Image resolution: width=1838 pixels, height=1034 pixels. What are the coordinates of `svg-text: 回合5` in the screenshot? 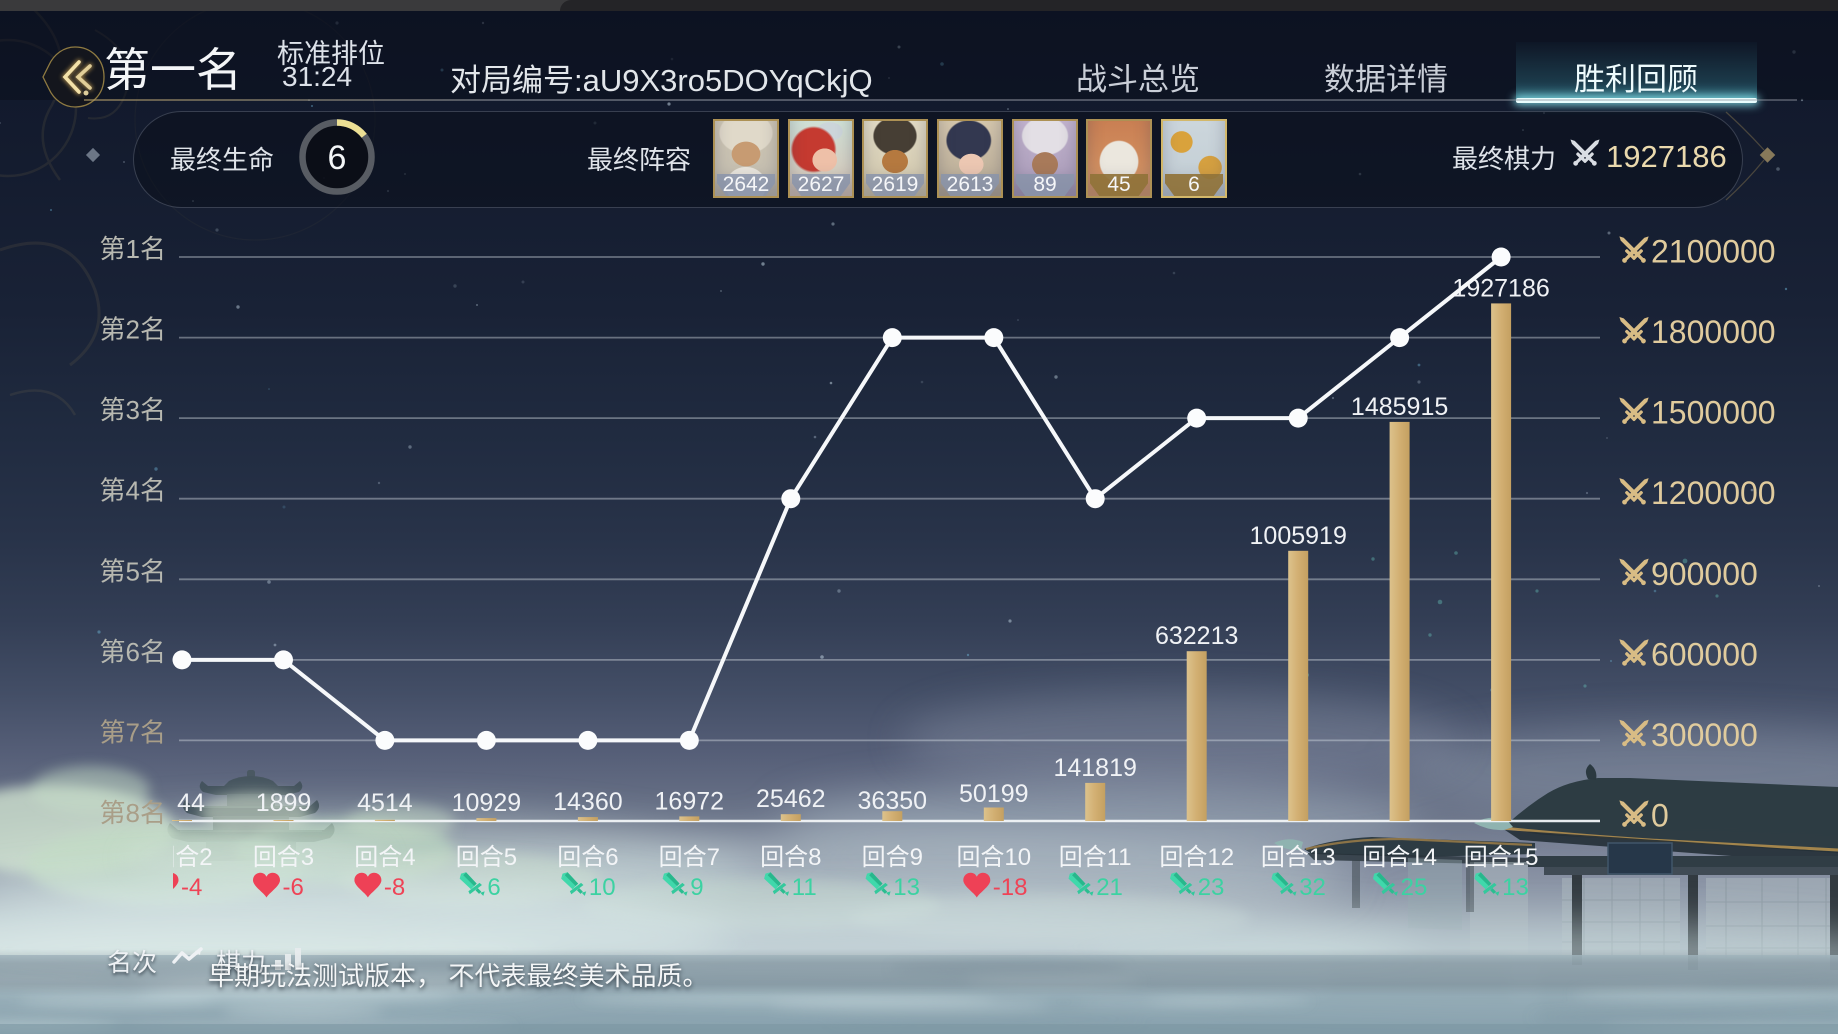 It's located at (486, 857).